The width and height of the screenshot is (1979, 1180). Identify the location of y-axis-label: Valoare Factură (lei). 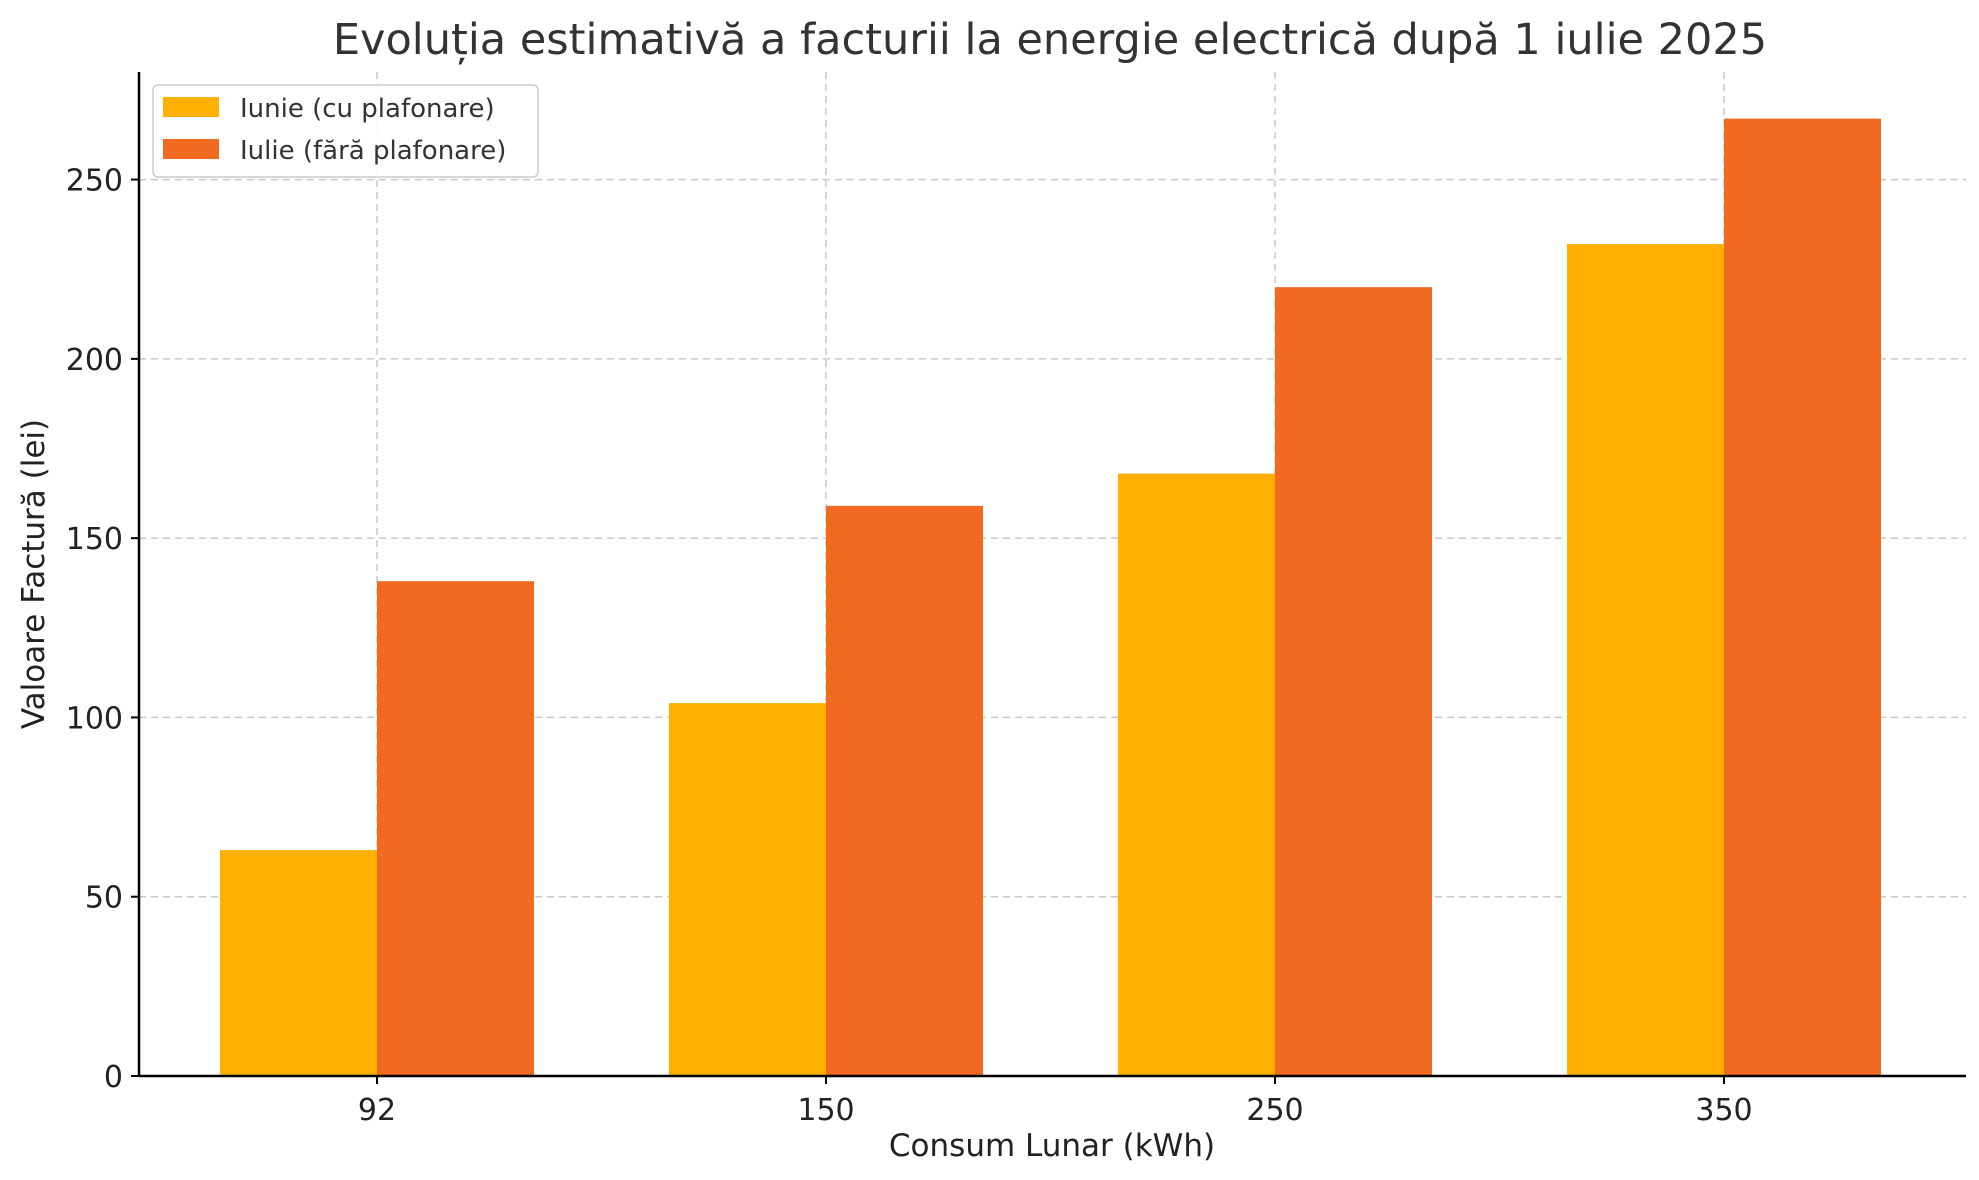
(34, 574).